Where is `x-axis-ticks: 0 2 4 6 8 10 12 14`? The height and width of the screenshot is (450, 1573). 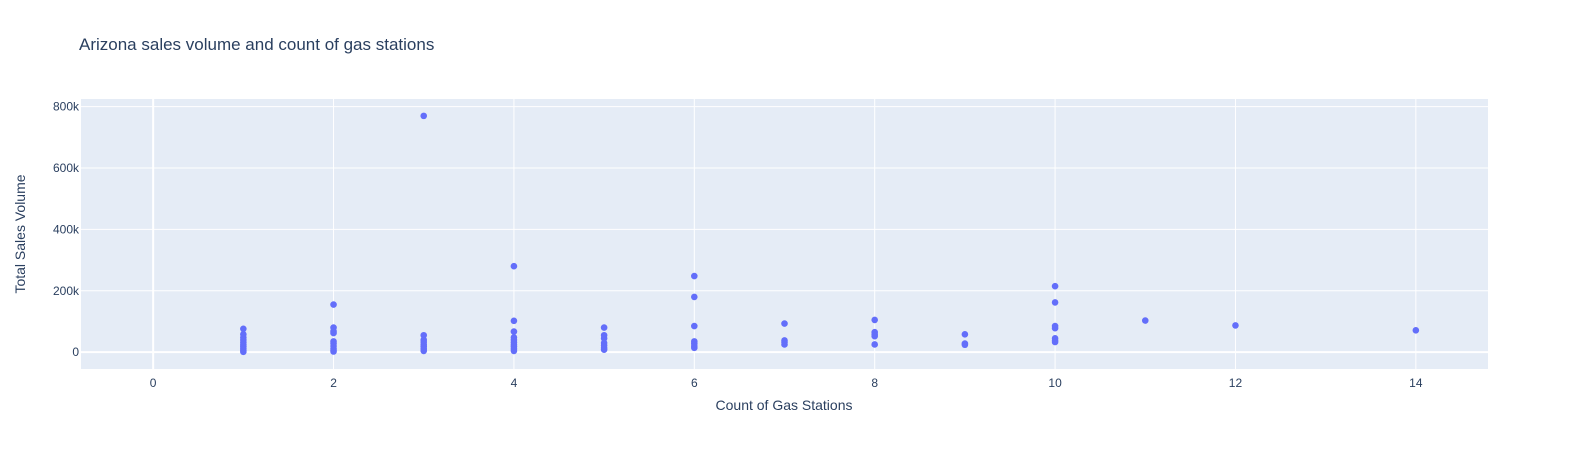 x-axis-ticks: 0 2 4 6 8 10 12 14 is located at coordinates (786, 383).